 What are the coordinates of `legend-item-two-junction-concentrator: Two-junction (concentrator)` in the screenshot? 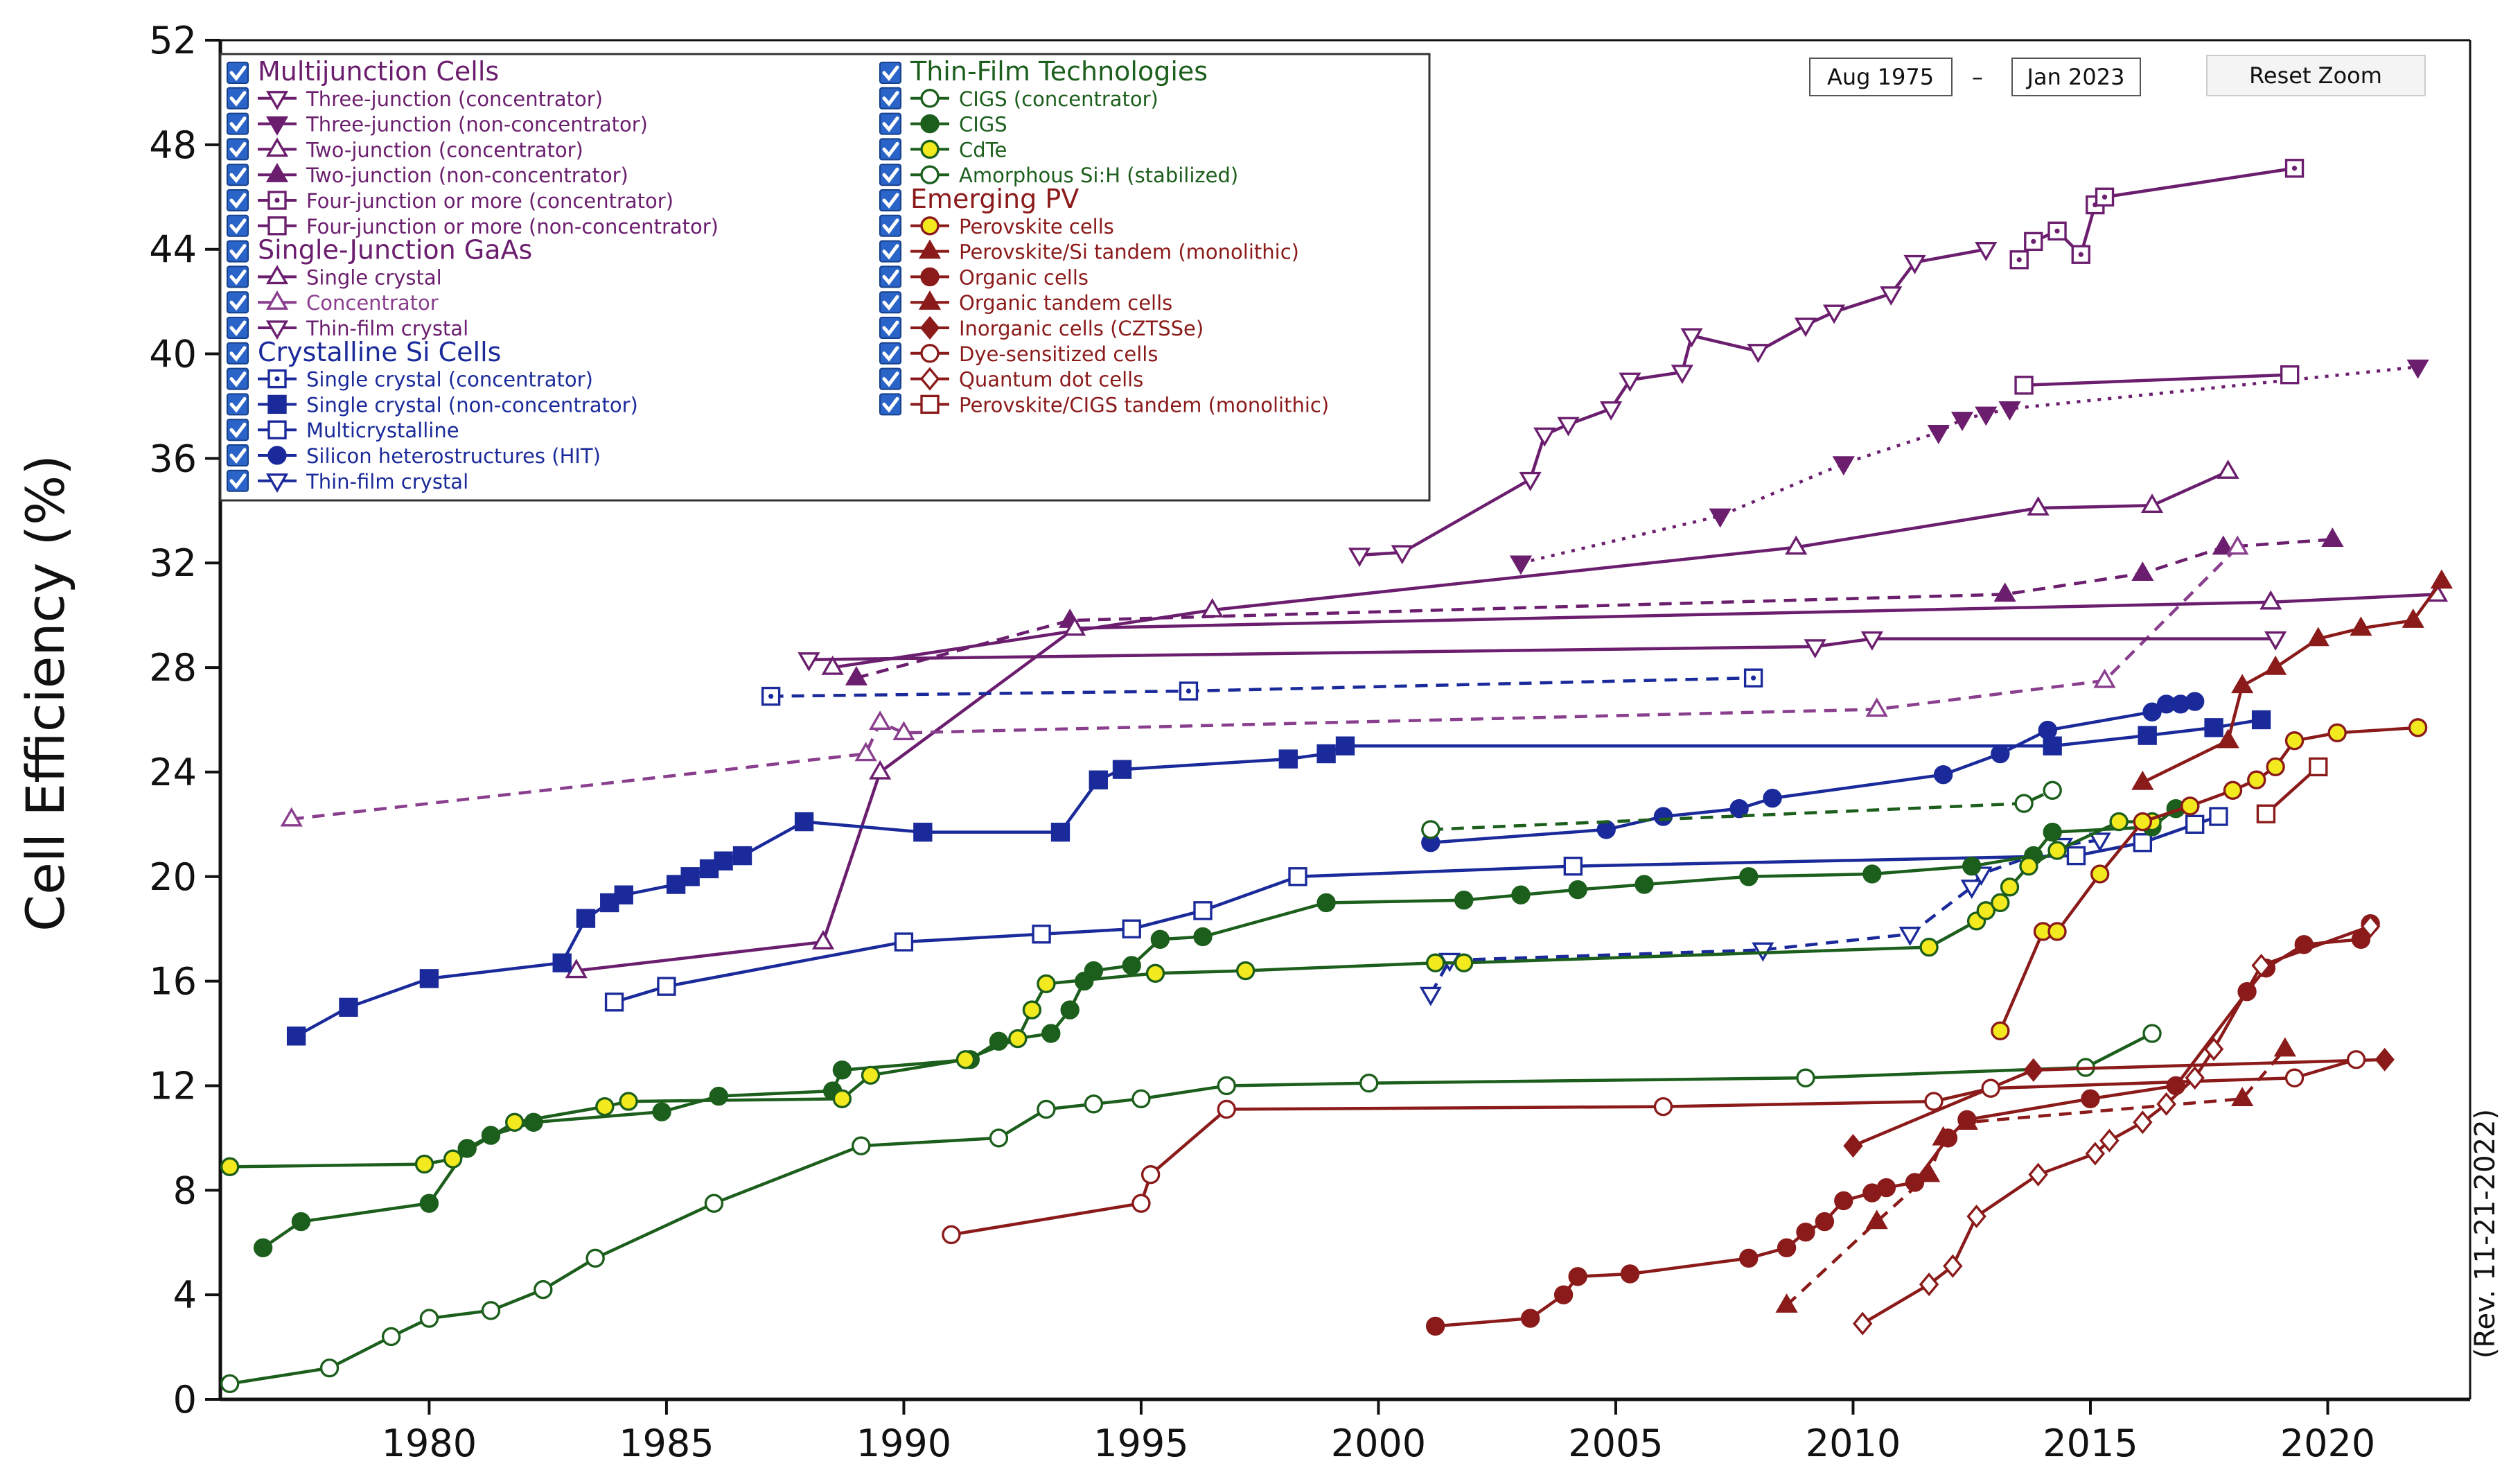 It's located at (405, 149).